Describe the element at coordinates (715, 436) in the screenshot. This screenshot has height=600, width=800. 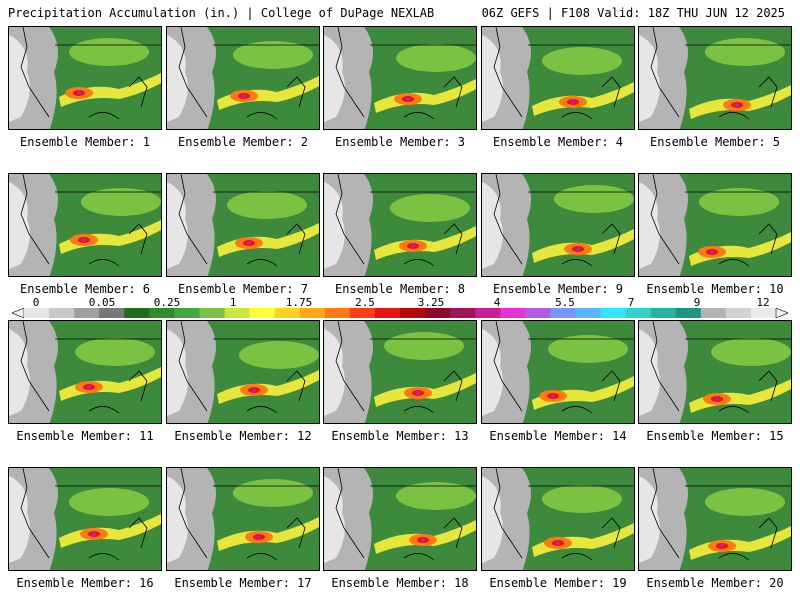
I see `ensemble-member-label: Ensemble Member: 15` at that location.